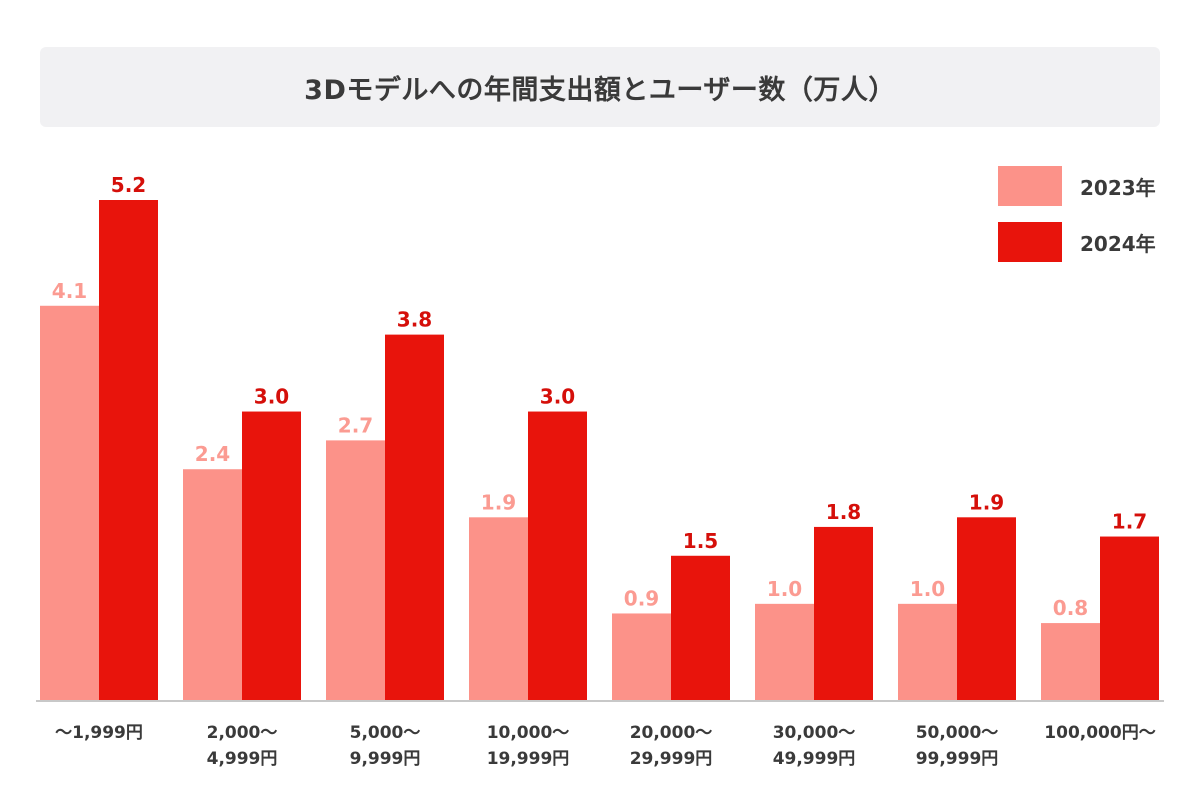 This screenshot has width=1200, height=800. I want to click on category-label-5-0: 30,000～, so click(814, 733).